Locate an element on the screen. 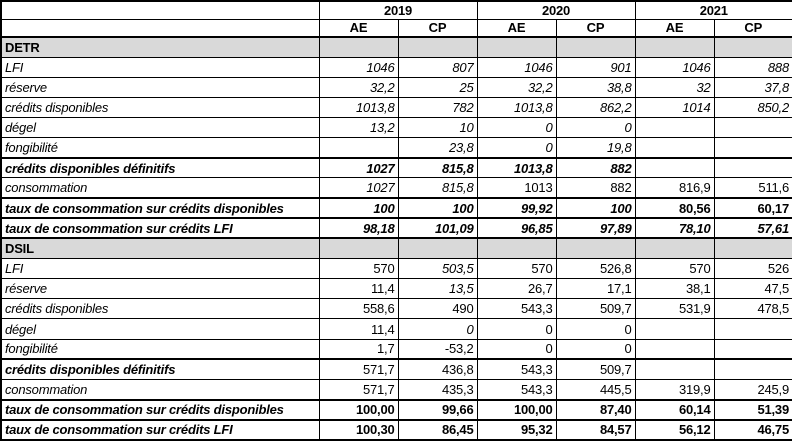  value-cell: 782 is located at coordinates (437, 107).